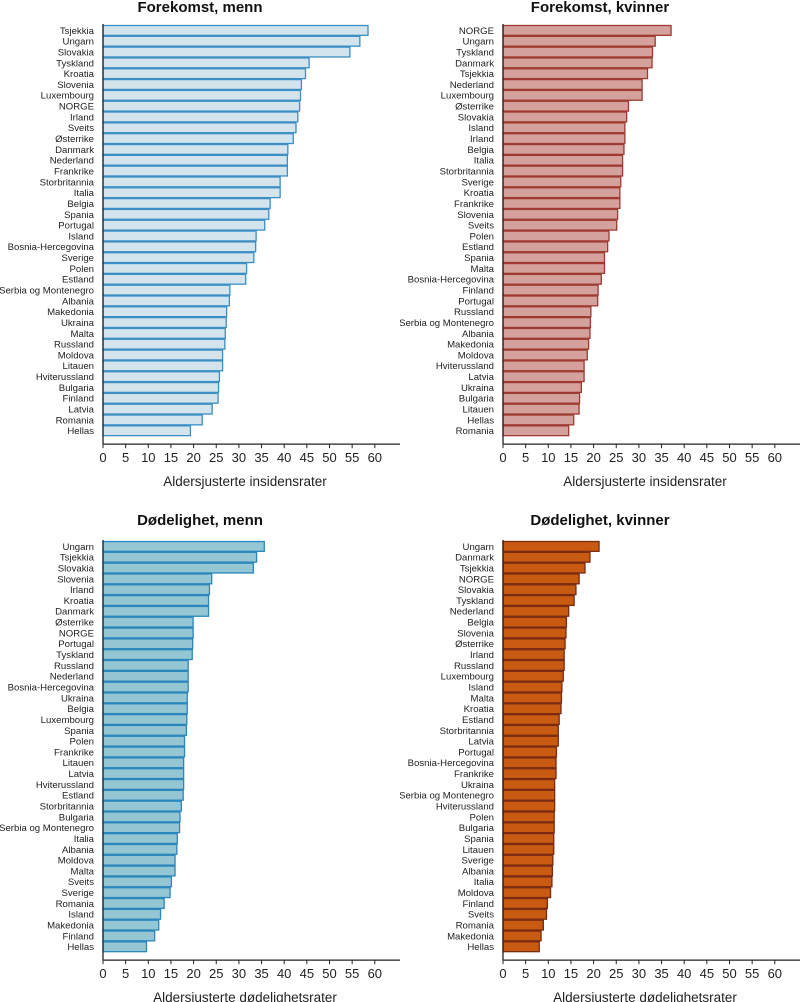  I want to click on category-label: Albania, so click(78, 301).